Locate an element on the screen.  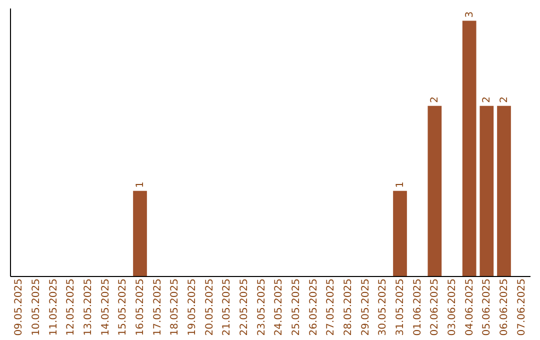
x-tick-label: 21.05.2025 is located at coordinates (227, 307).